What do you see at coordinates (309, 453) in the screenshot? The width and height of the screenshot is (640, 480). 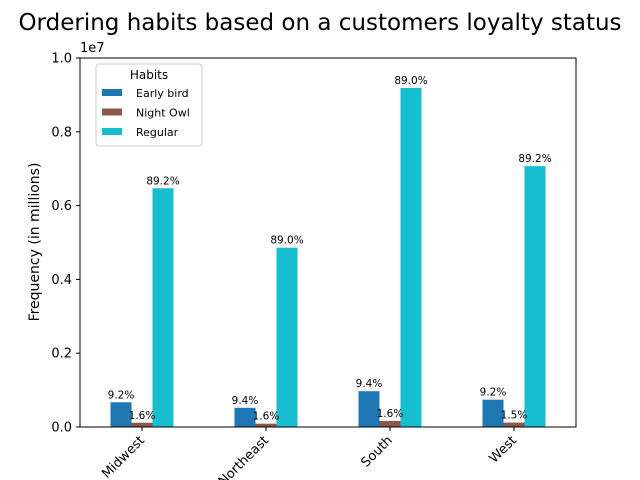 I see `x-axis: Midwest Northeast South West` at bounding box center [309, 453].